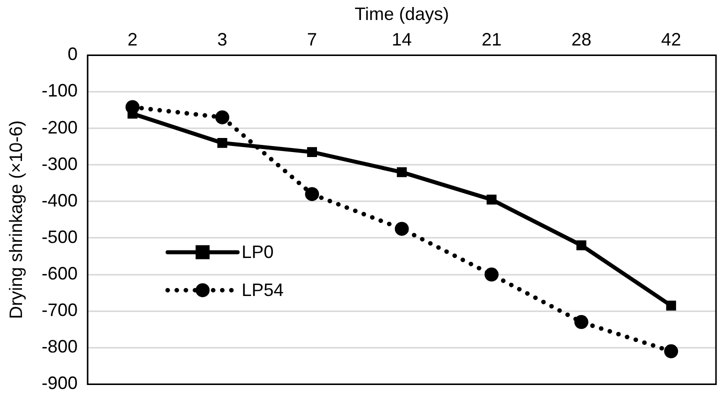 This screenshot has width=728, height=405. I want to click on y-tick-label: 0, so click(73, 54).